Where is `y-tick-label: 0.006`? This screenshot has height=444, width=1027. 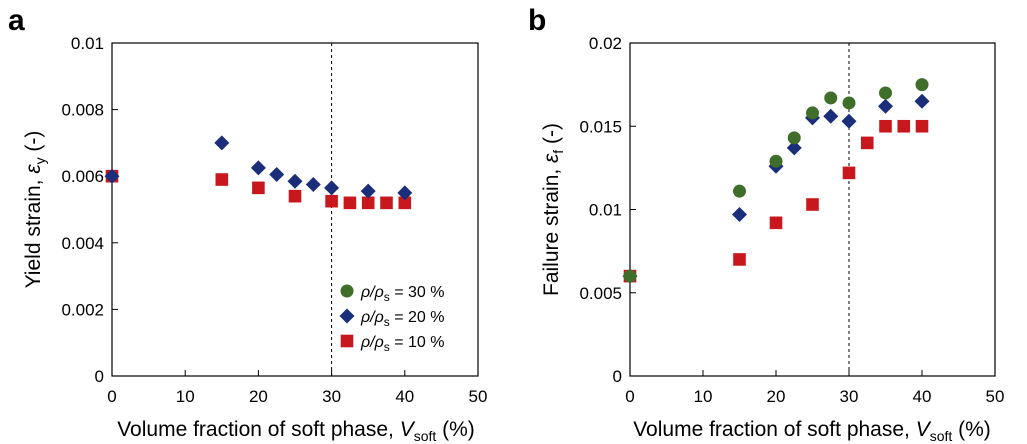
y-tick-label: 0.006 is located at coordinates (82, 176).